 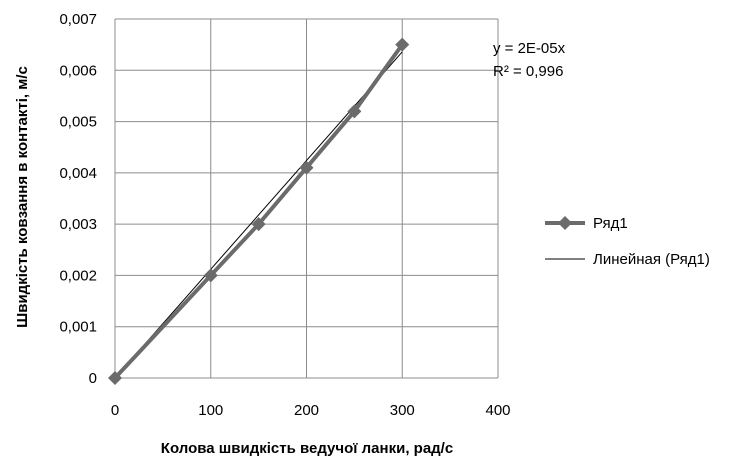 I want to click on legend-series-marker, so click(x=565, y=223).